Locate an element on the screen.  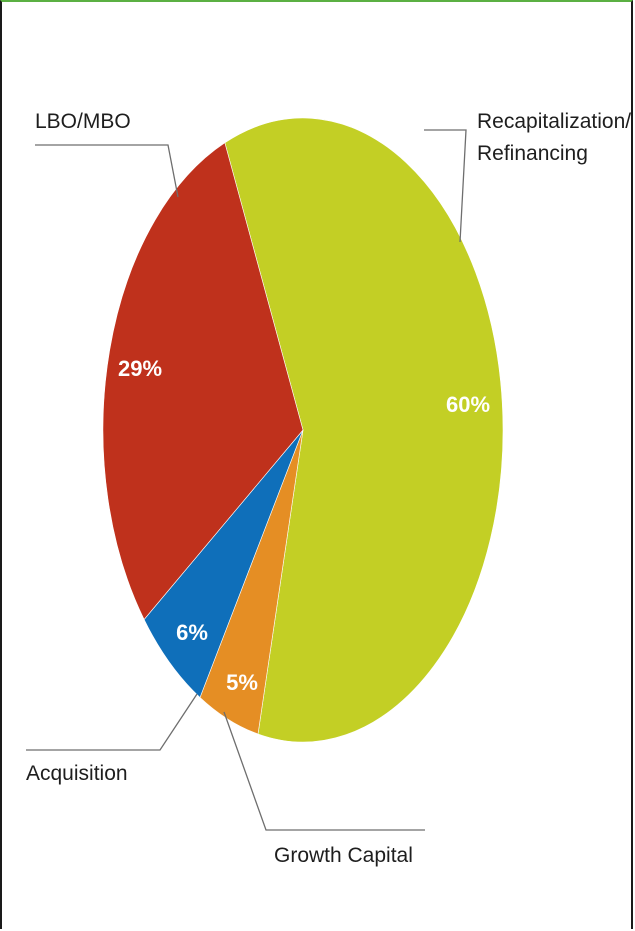
leader-line-growth-capital is located at coordinates (324, 771).